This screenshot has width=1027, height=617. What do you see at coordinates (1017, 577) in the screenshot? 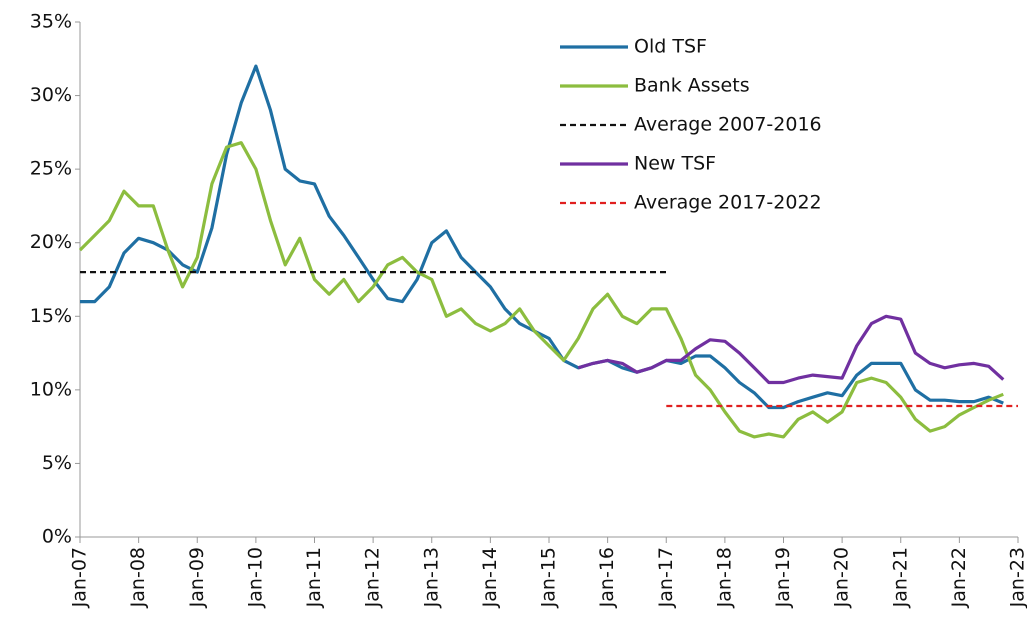
I see `x-tick-label: Jan-23` at bounding box center [1017, 577].